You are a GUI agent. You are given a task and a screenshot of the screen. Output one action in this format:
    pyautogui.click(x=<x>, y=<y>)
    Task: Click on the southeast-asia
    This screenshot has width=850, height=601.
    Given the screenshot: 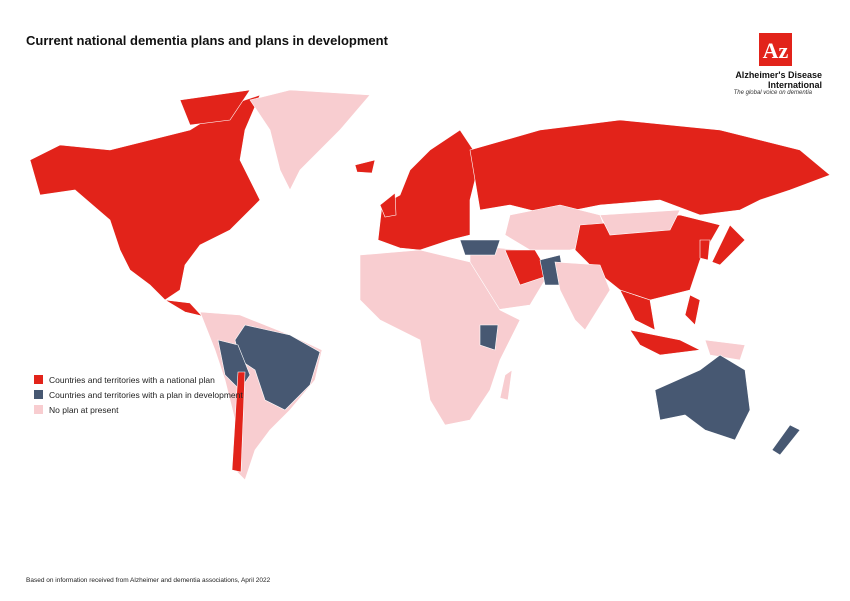 What is the action you would take?
    pyautogui.click(x=637, y=310)
    